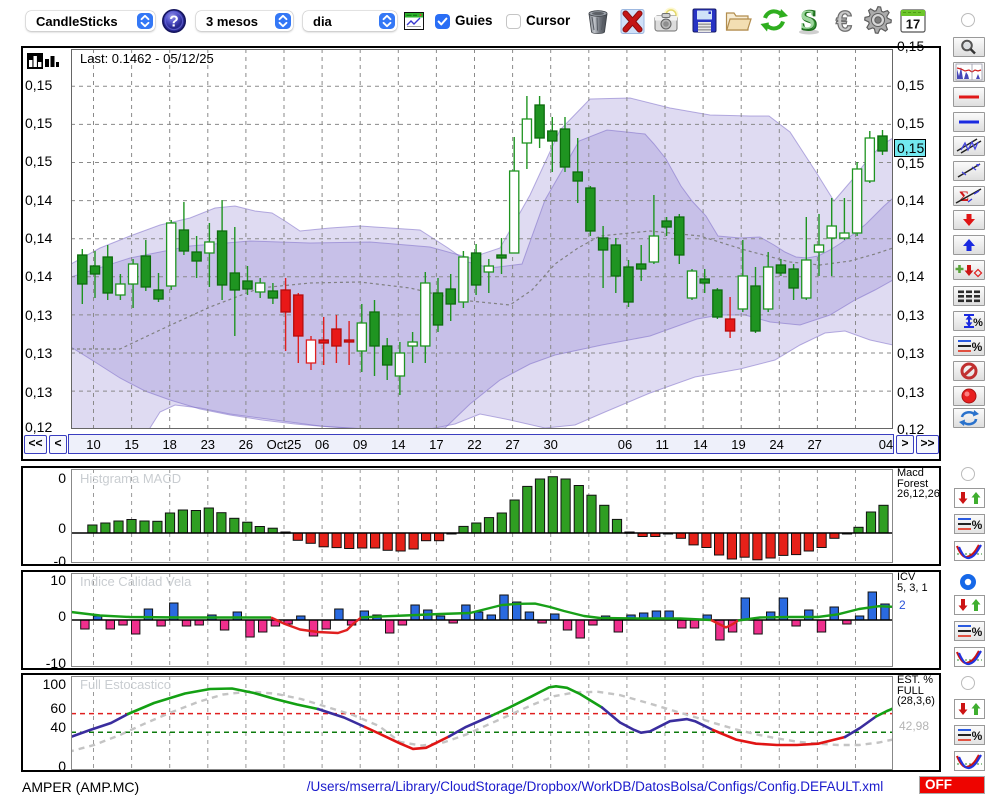 Image resolution: width=1000 pixels, height=800 pixels. I want to click on svg-text: Σ, so click(964, 197).